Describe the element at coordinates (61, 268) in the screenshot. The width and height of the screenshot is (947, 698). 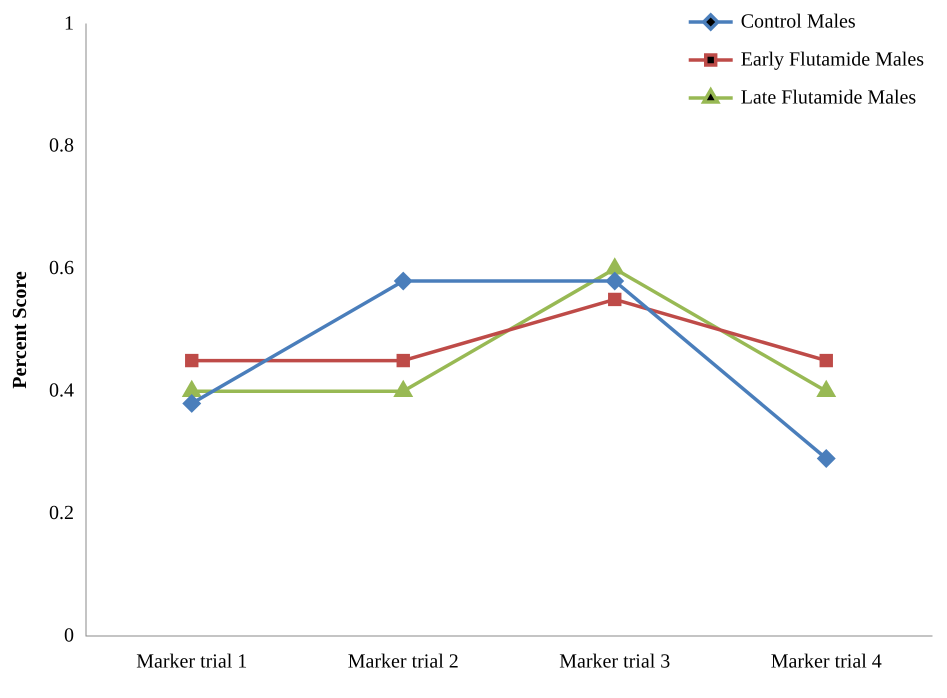
I see `y-tick-label: 0.6` at that location.